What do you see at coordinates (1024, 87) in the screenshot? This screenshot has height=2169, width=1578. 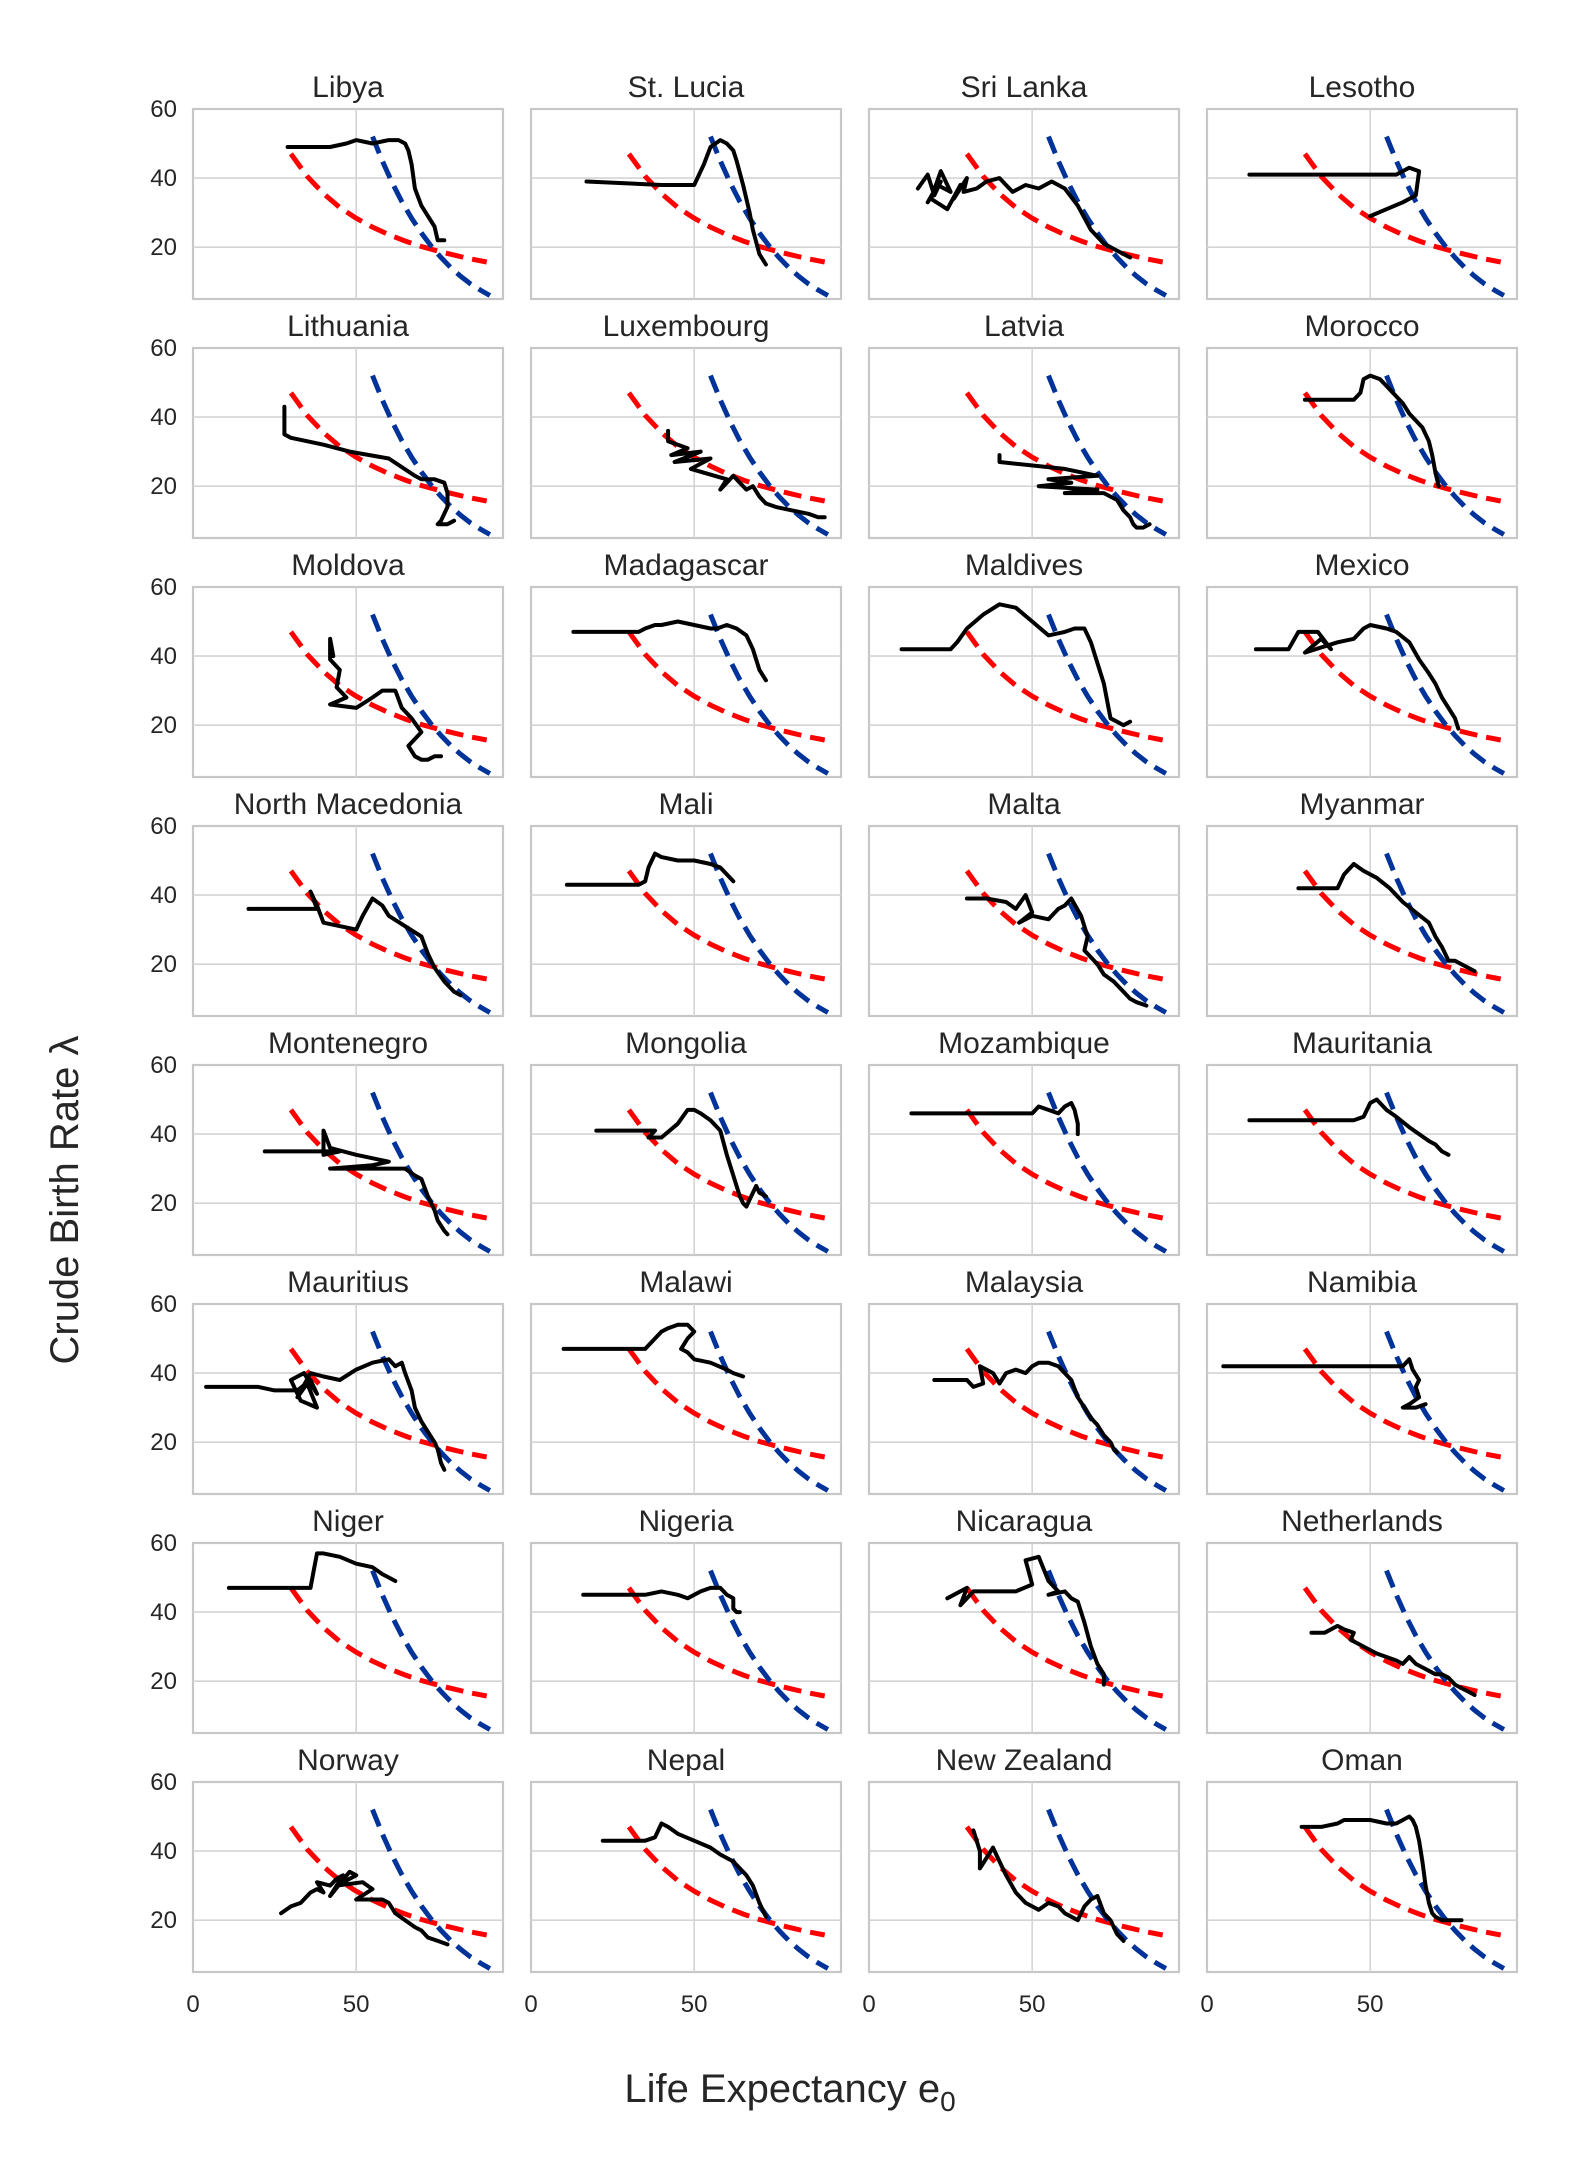 I see `panel-title: Sri Lanka` at bounding box center [1024, 87].